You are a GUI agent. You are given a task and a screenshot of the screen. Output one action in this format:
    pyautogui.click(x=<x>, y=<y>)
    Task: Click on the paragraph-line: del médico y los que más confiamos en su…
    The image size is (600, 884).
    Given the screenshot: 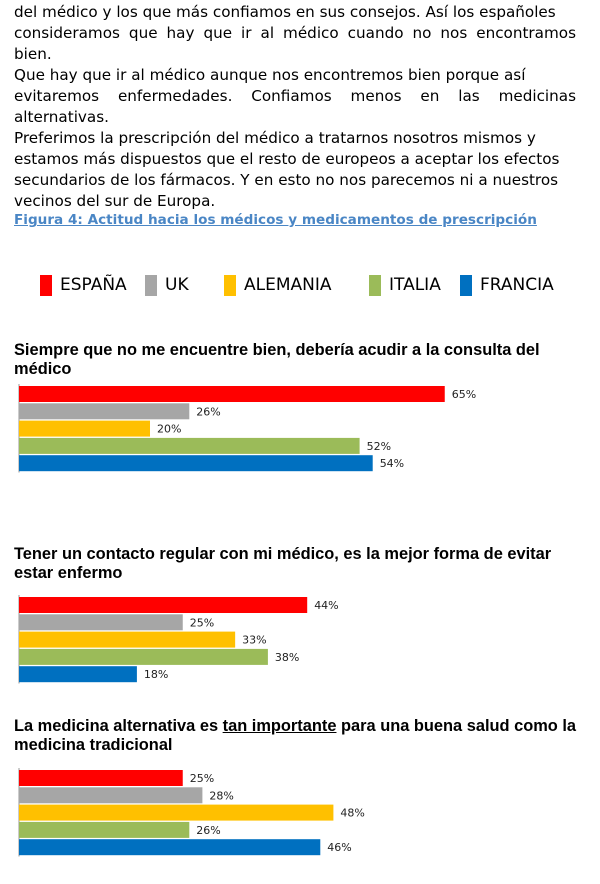 What is the action you would take?
    pyautogui.click(x=285, y=12)
    